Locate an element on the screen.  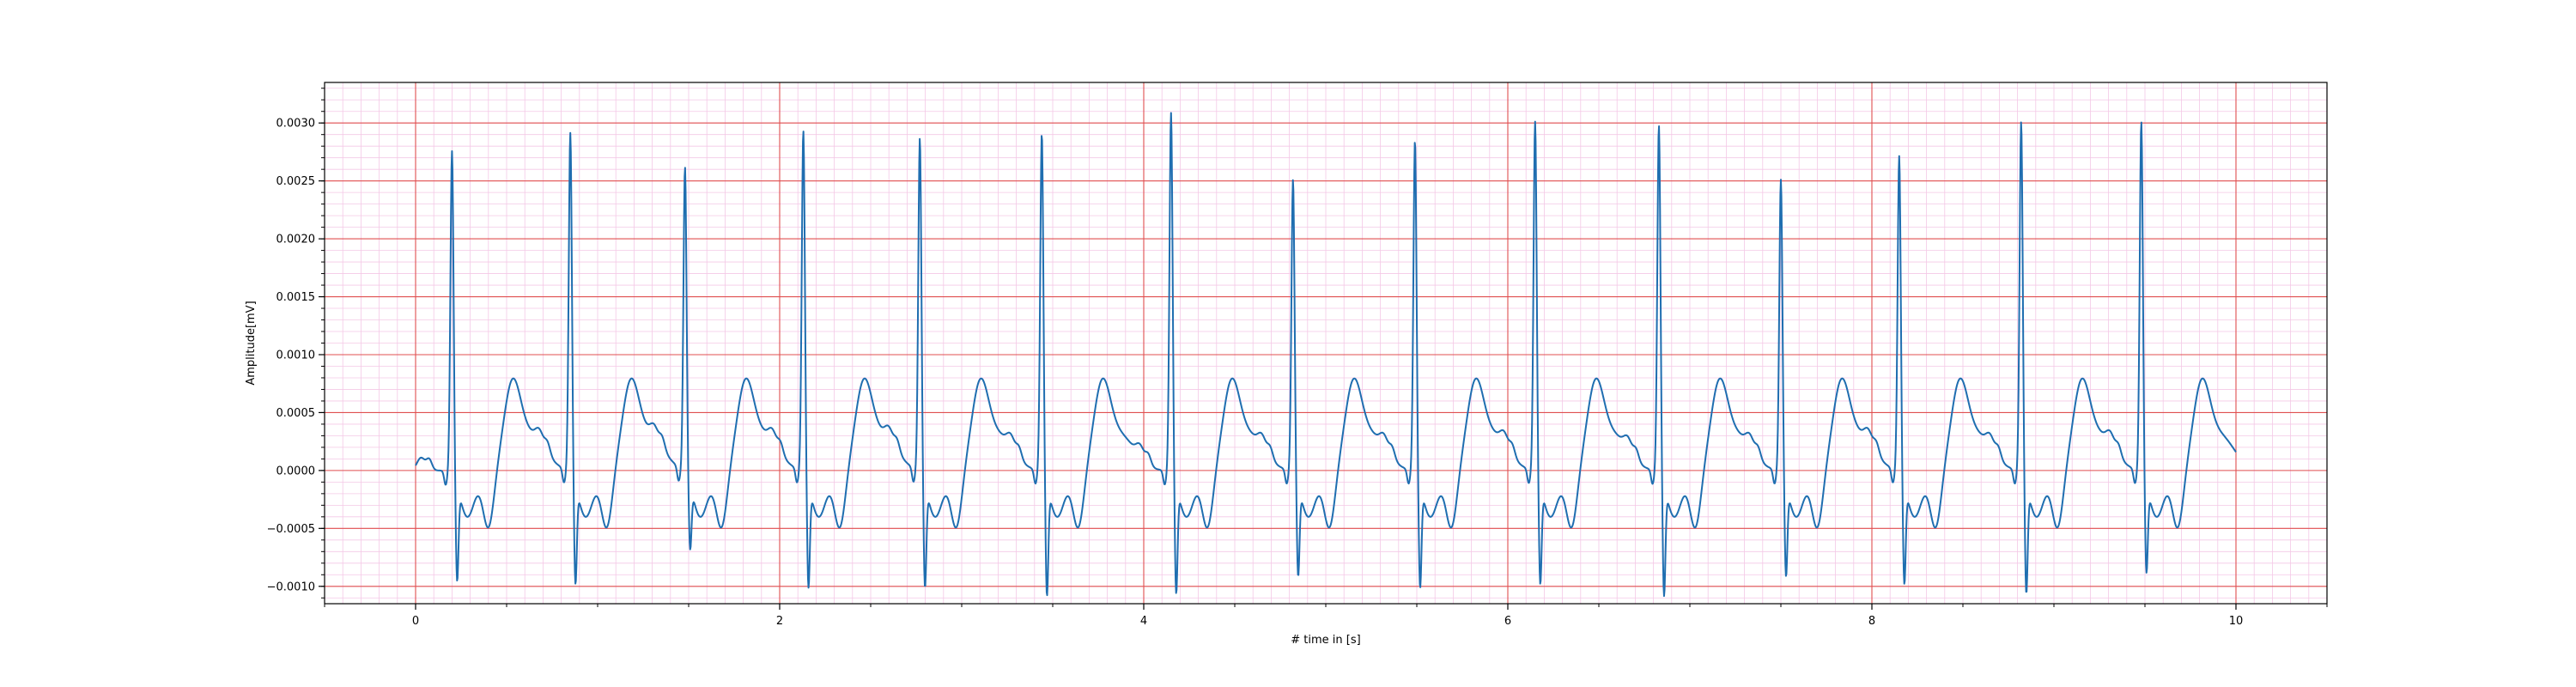
y-tick-label: 0.0025 is located at coordinates (296, 181).